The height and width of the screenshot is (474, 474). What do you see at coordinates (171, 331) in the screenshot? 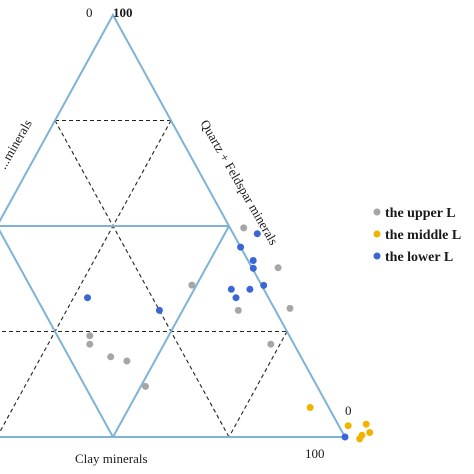
I see `frame-inner-right` at bounding box center [171, 331].